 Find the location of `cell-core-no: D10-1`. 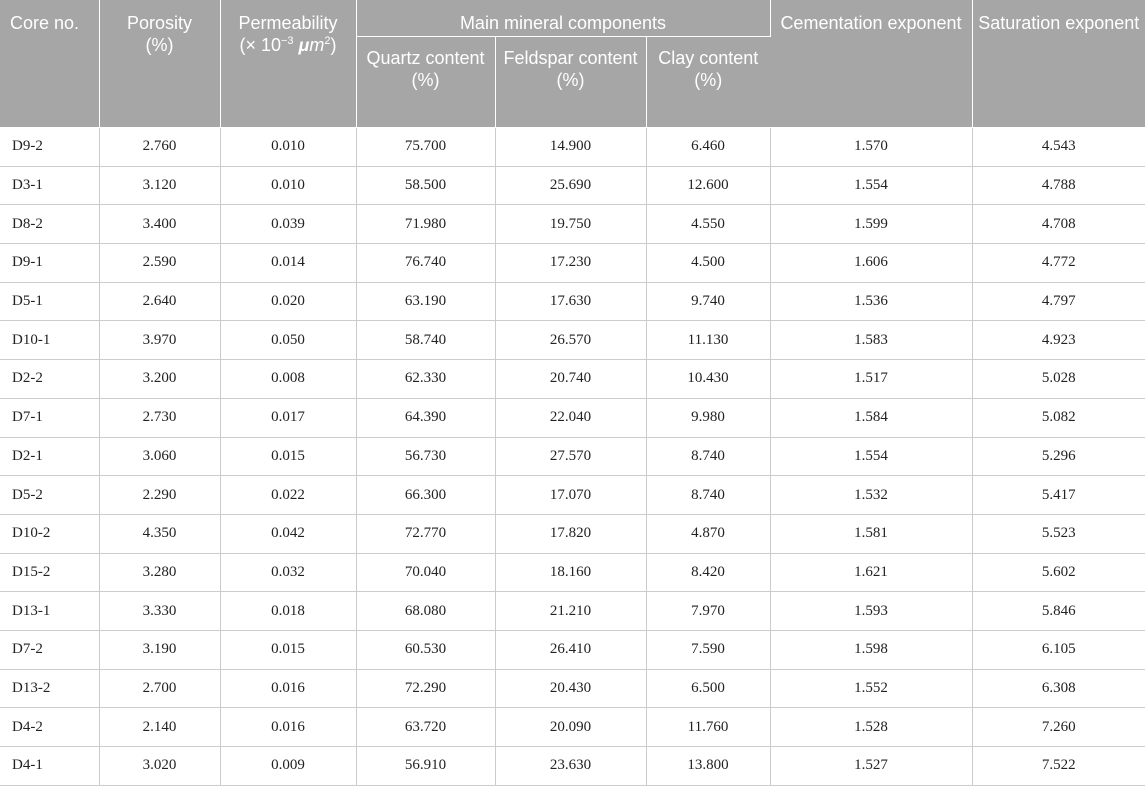

cell-core-no: D10-1 is located at coordinates (50, 340).